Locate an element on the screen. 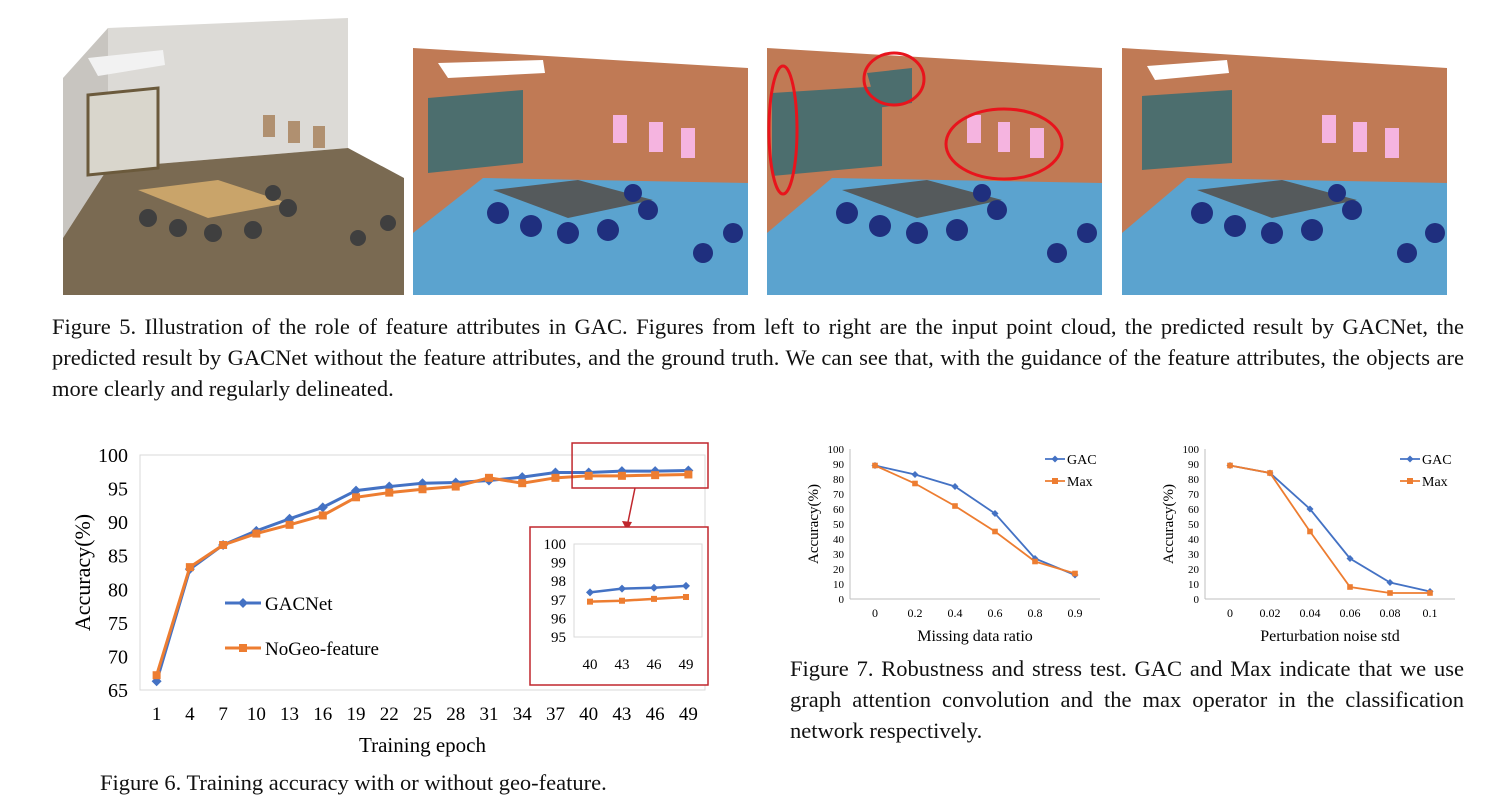  x-tick-label: 10 is located at coordinates (256, 714).